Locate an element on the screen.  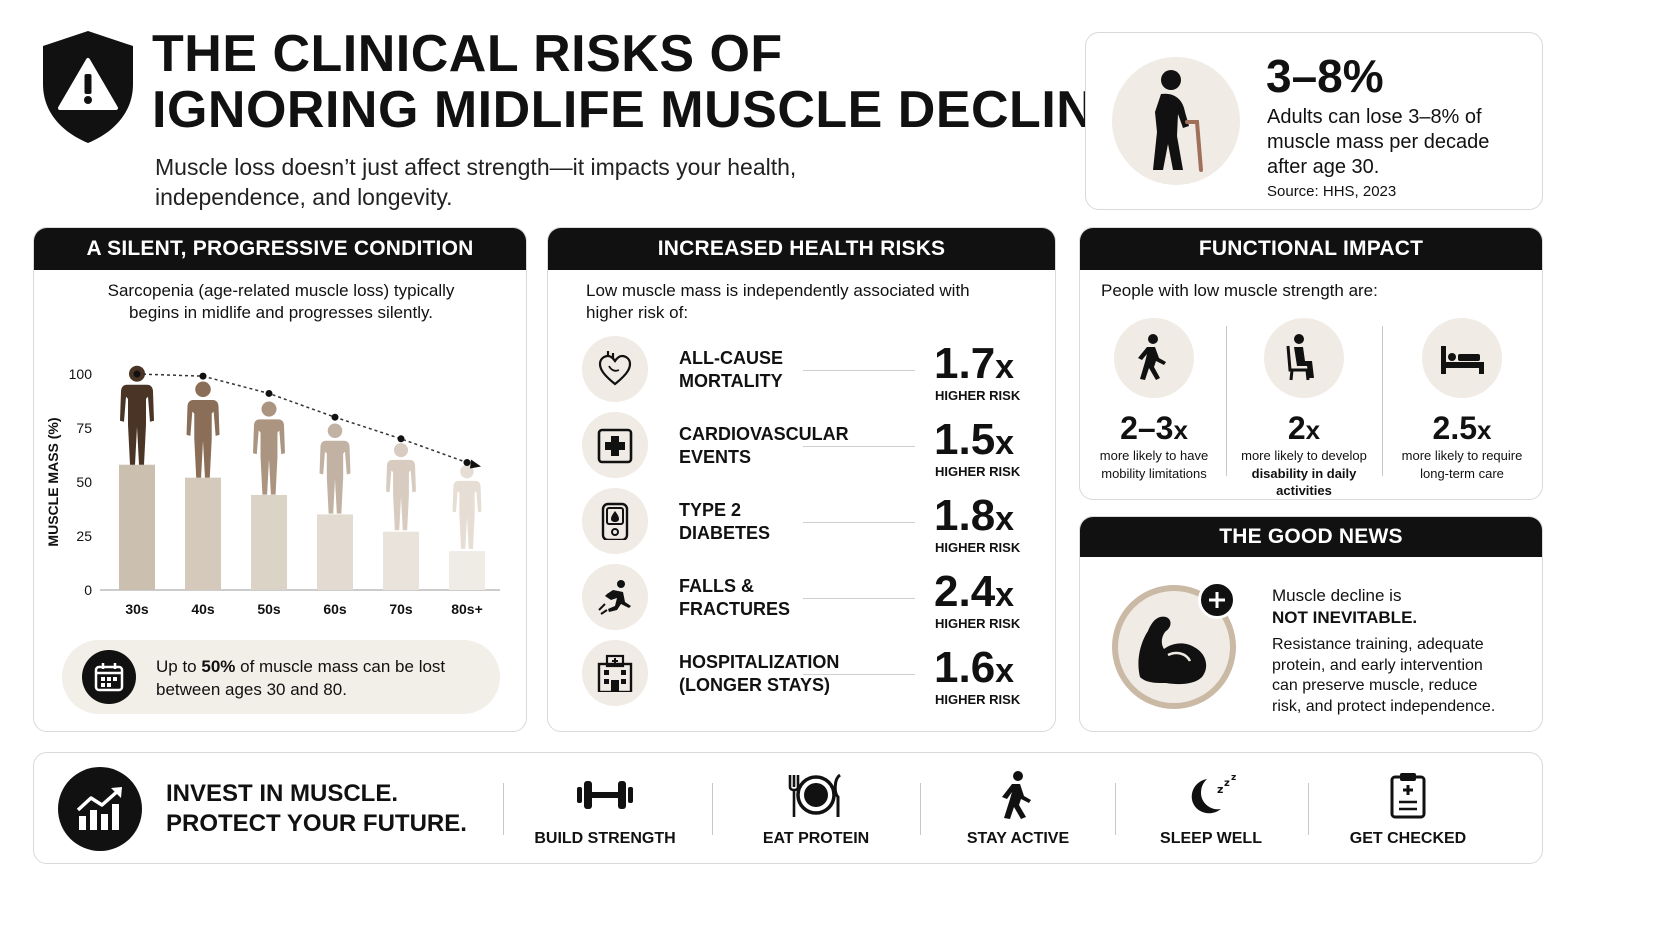
walking-icon is located at coordinates (1018, 796).